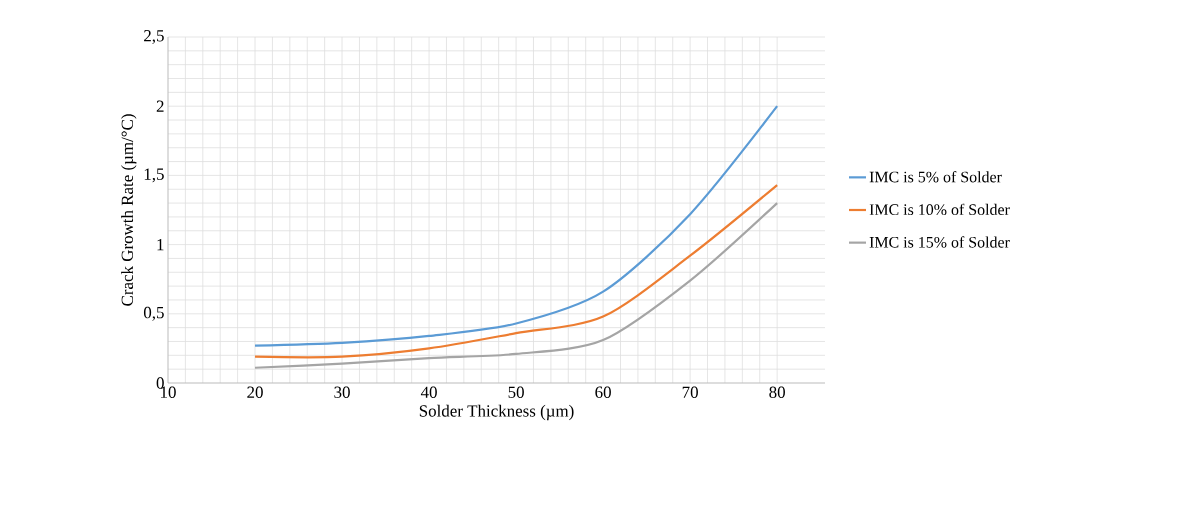 This screenshot has height=516, width=1191. Describe the element at coordinates (154, 175) in the screenshot. I see `y-tick-label: 1,5` at that location.